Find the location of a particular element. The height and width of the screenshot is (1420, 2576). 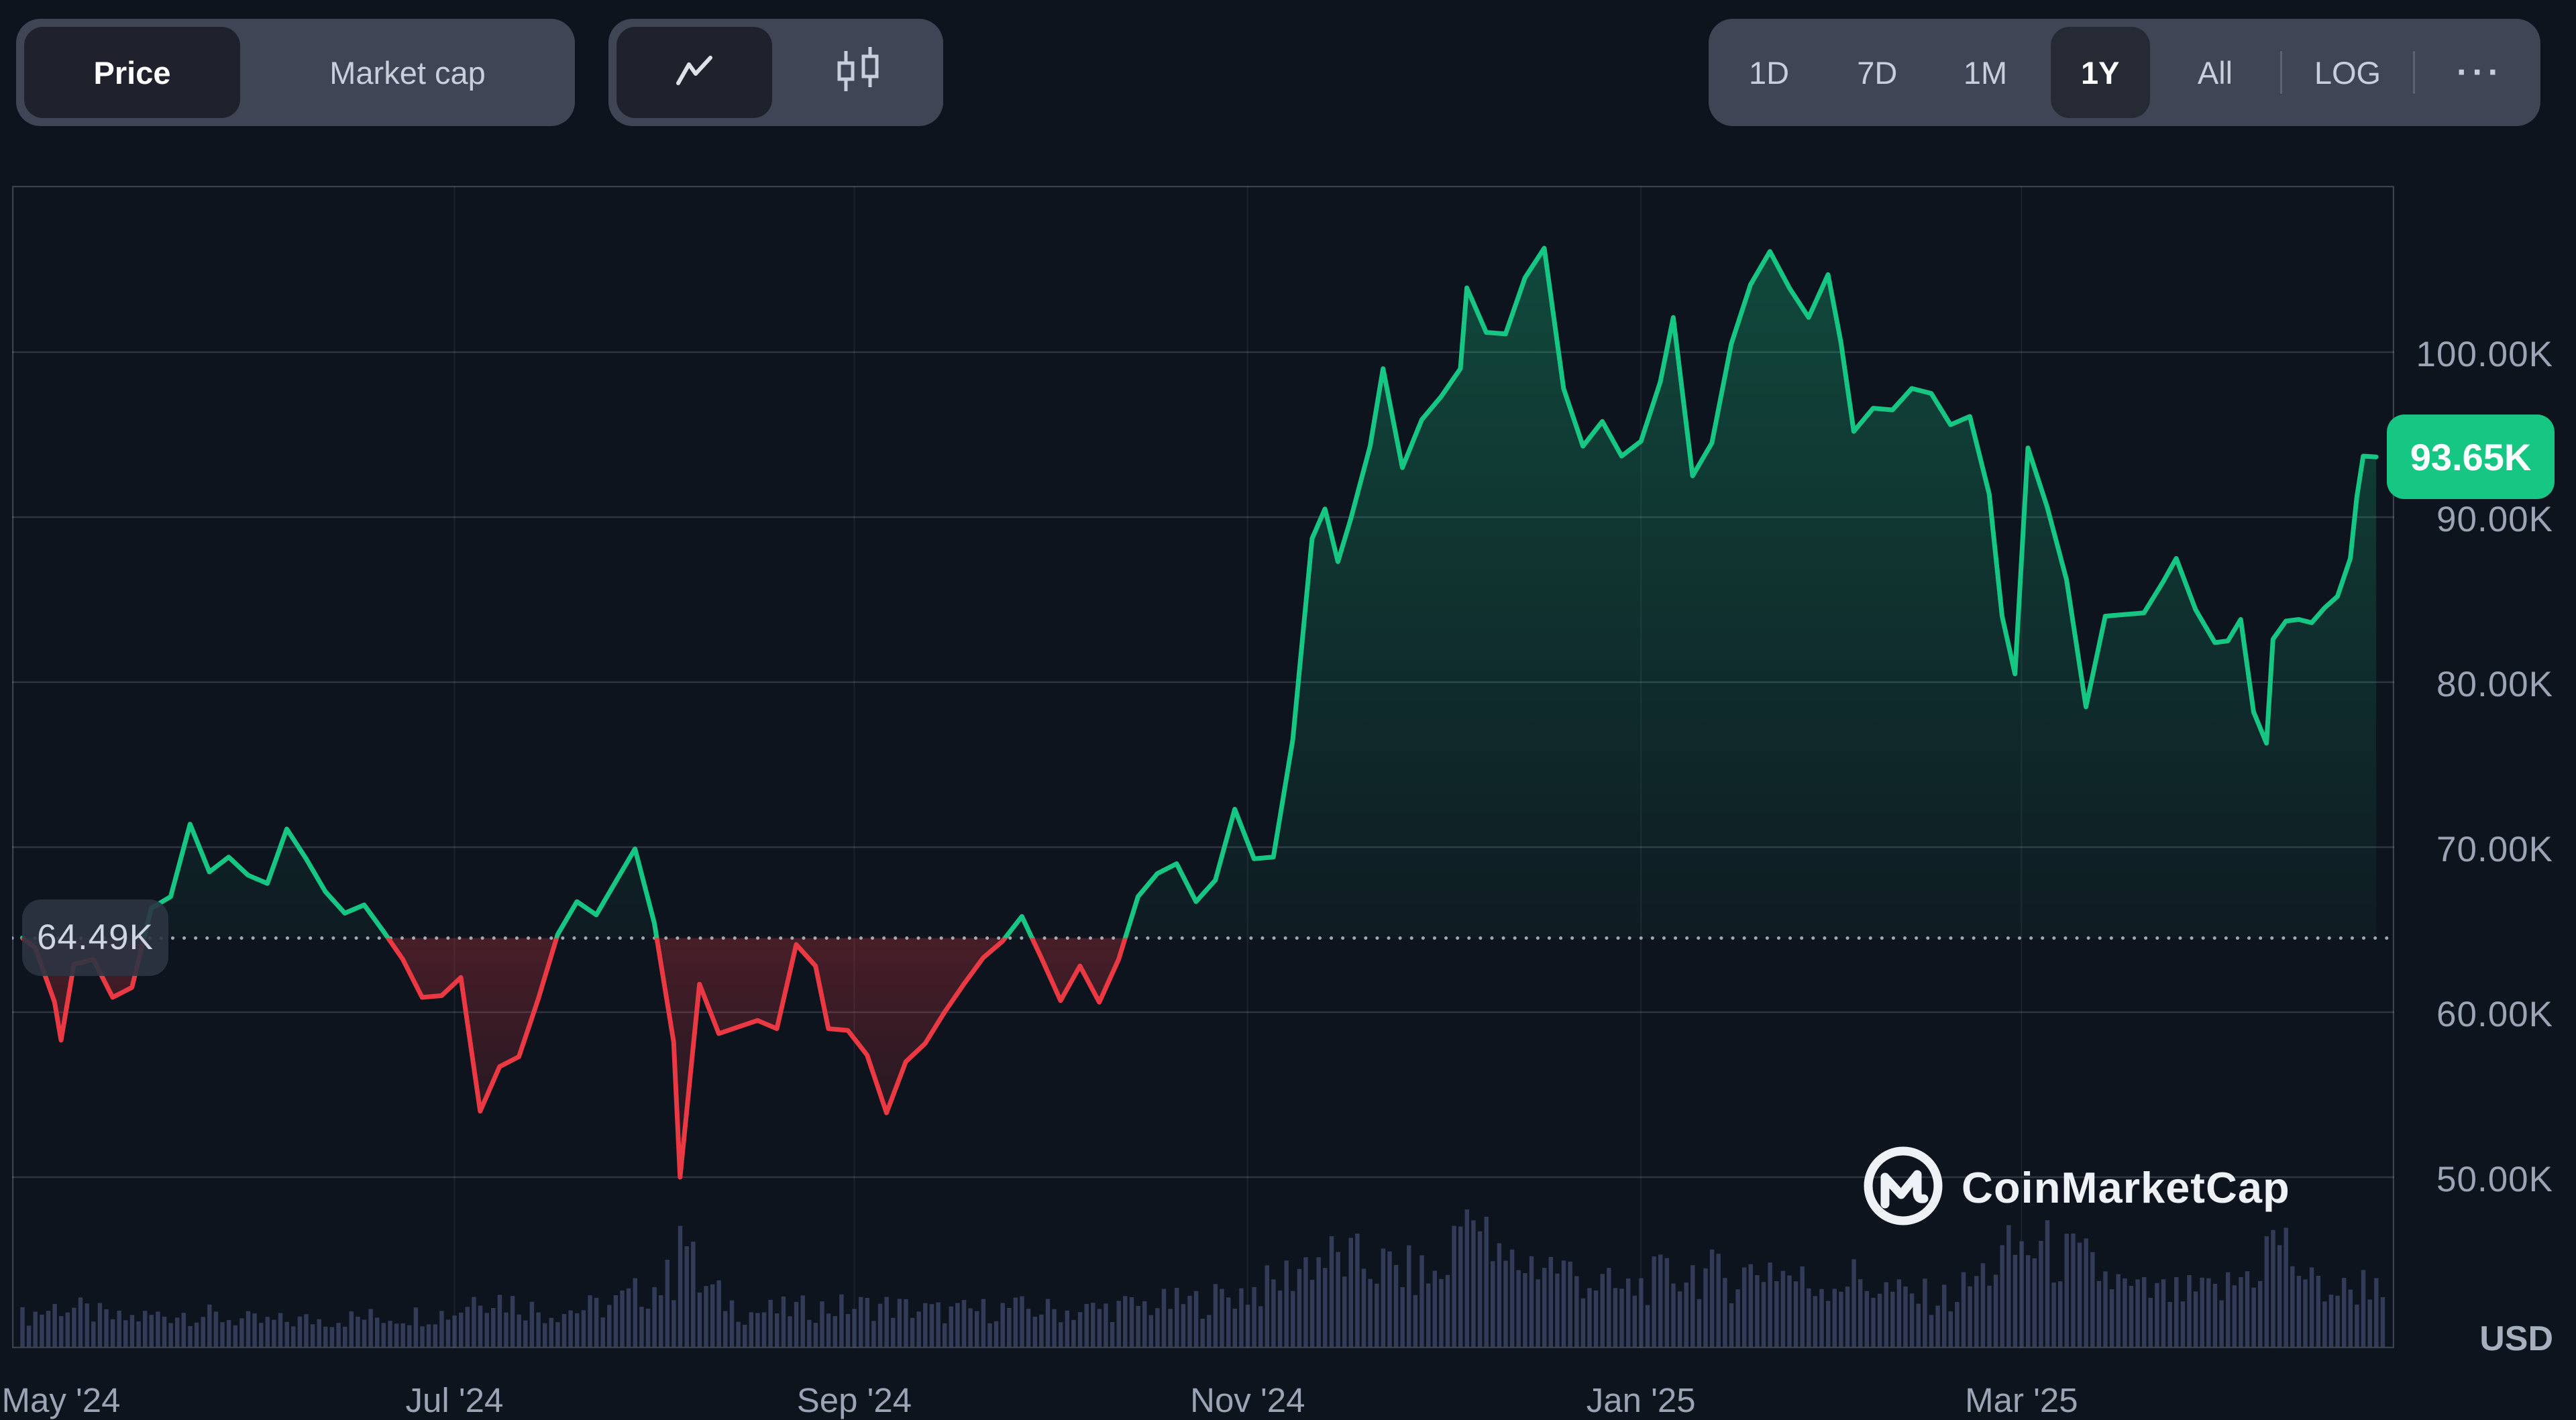

range-selector: 1D 7D 1M 1Y All LOG ··· is located at coordinates (2124, 72).